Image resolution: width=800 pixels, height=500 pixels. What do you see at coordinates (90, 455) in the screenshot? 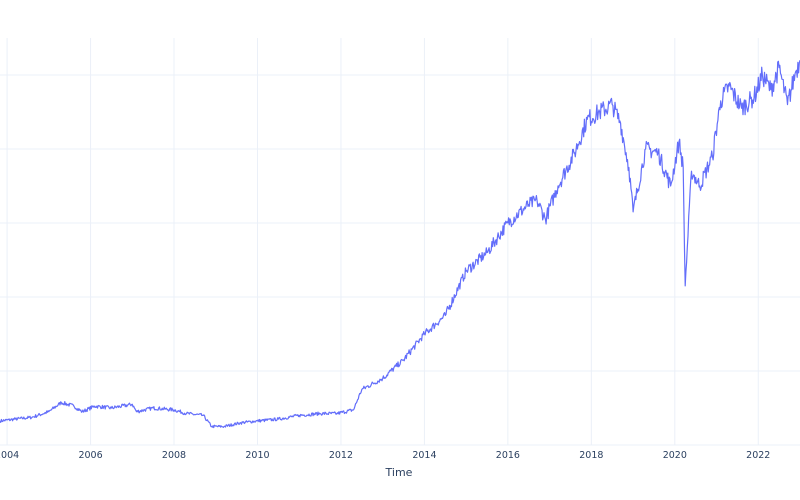
I see `x-tick-label: 2006` at bounding box center [90, 455].